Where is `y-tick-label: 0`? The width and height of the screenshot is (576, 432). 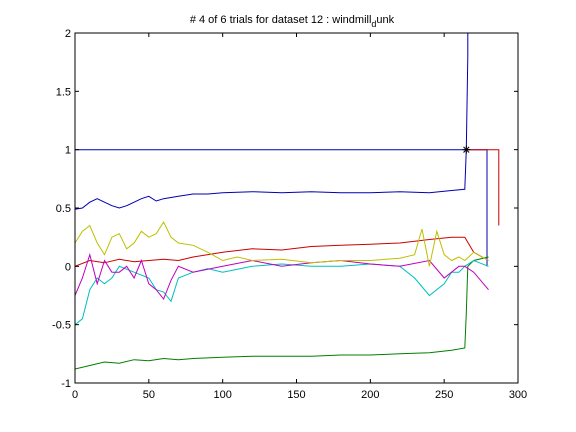 y-tick-label: 0 is located at coordinates (68, 267).